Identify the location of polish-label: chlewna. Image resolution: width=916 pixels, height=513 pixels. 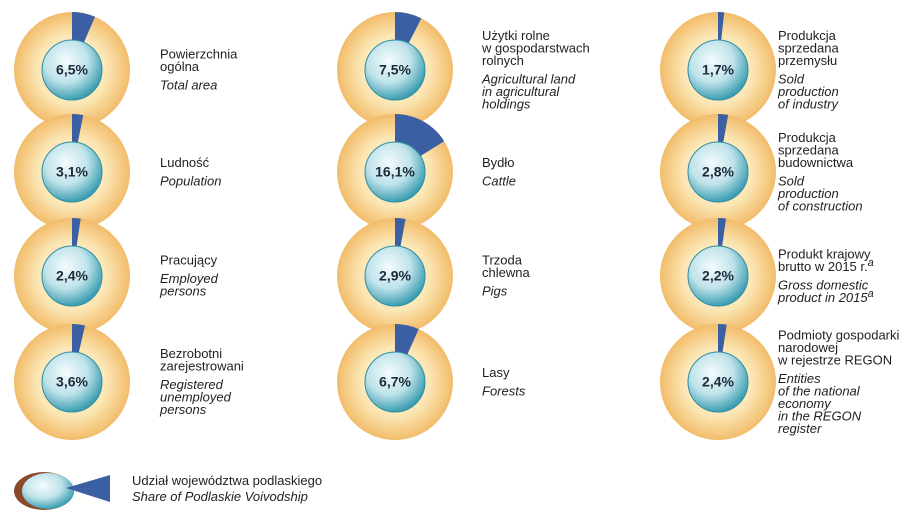
(506, 272).